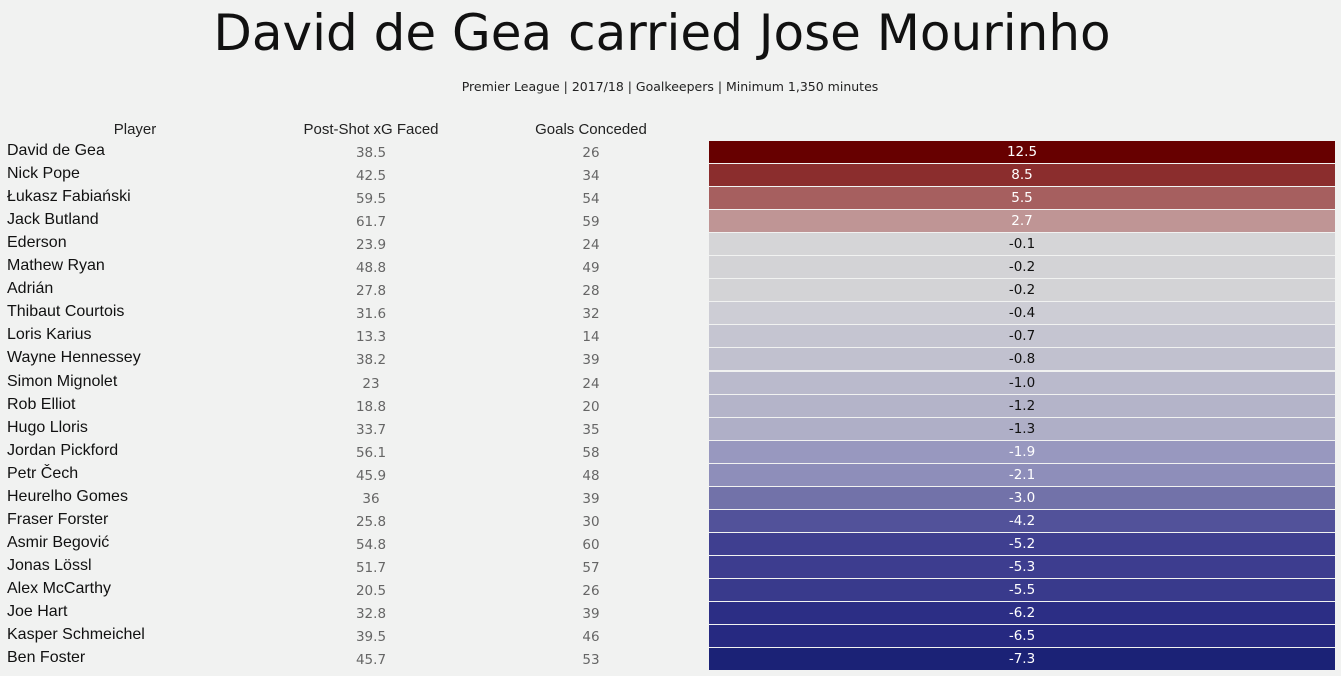 The height and width of the screenshot is (676, 1341). What do you see at coordinates (591, 222) in the screenshot?
I see `goals-conceded-value: 59` at bounding box center [591, 222].